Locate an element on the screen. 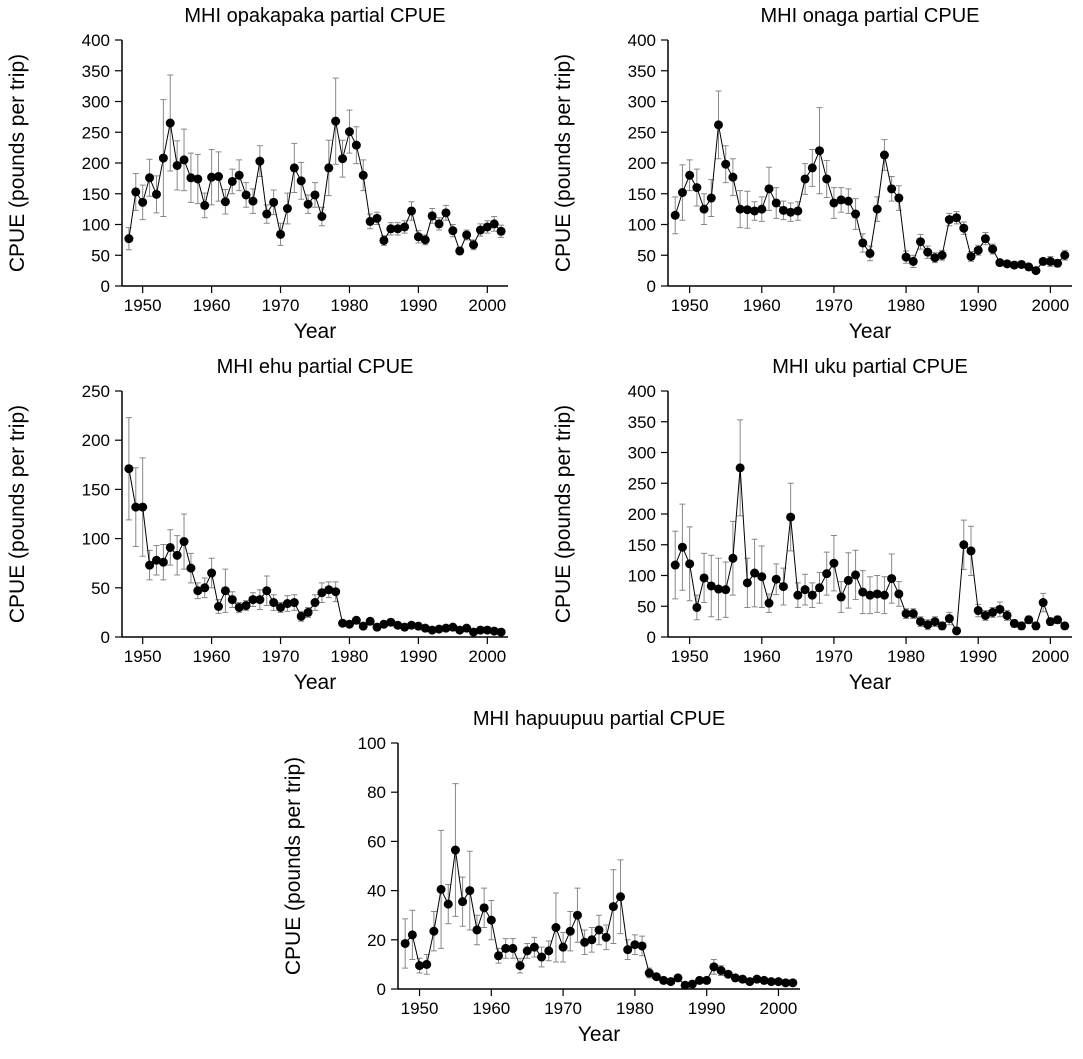 This screenshot has height=1059, width=1083. x-tick-label: 1970 is located at coordinates (281, 656).